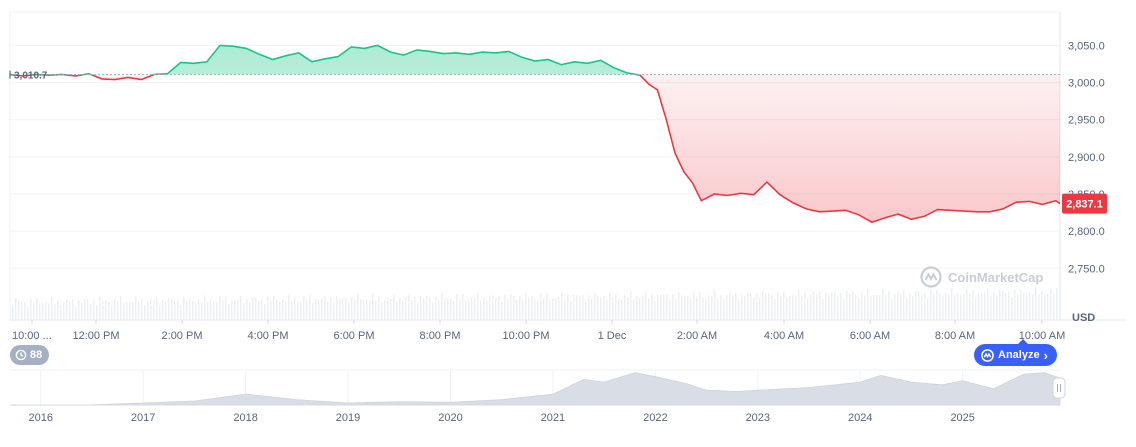 This screenshot has width=1136, height=447. Describe the element at coordinates (1086, 46) in the screenshot. I see `y-tick-label: 3,050.0` at that location.